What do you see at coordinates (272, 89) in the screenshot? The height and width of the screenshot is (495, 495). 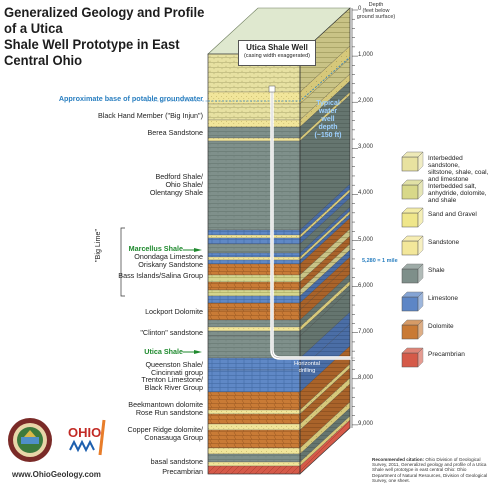 I see `wellhead` at bounding box center [272, 89].